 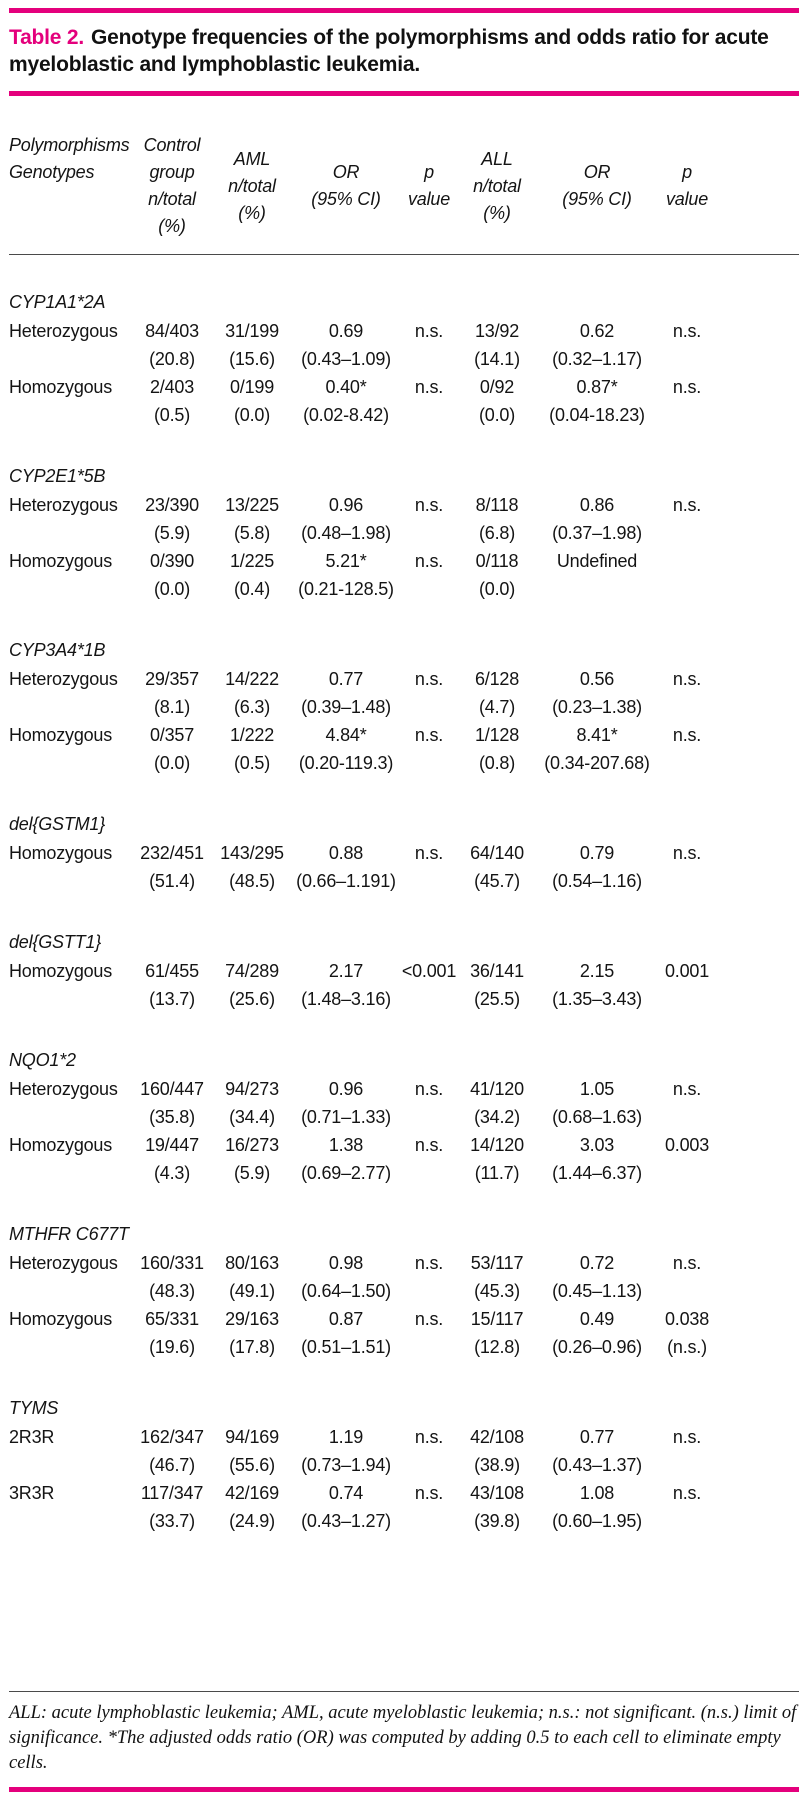 What do you see at coordinates (687, 1347) in the screenshot?
I see `cell-line: (n.s.)` at bounding box center [687, 1347].